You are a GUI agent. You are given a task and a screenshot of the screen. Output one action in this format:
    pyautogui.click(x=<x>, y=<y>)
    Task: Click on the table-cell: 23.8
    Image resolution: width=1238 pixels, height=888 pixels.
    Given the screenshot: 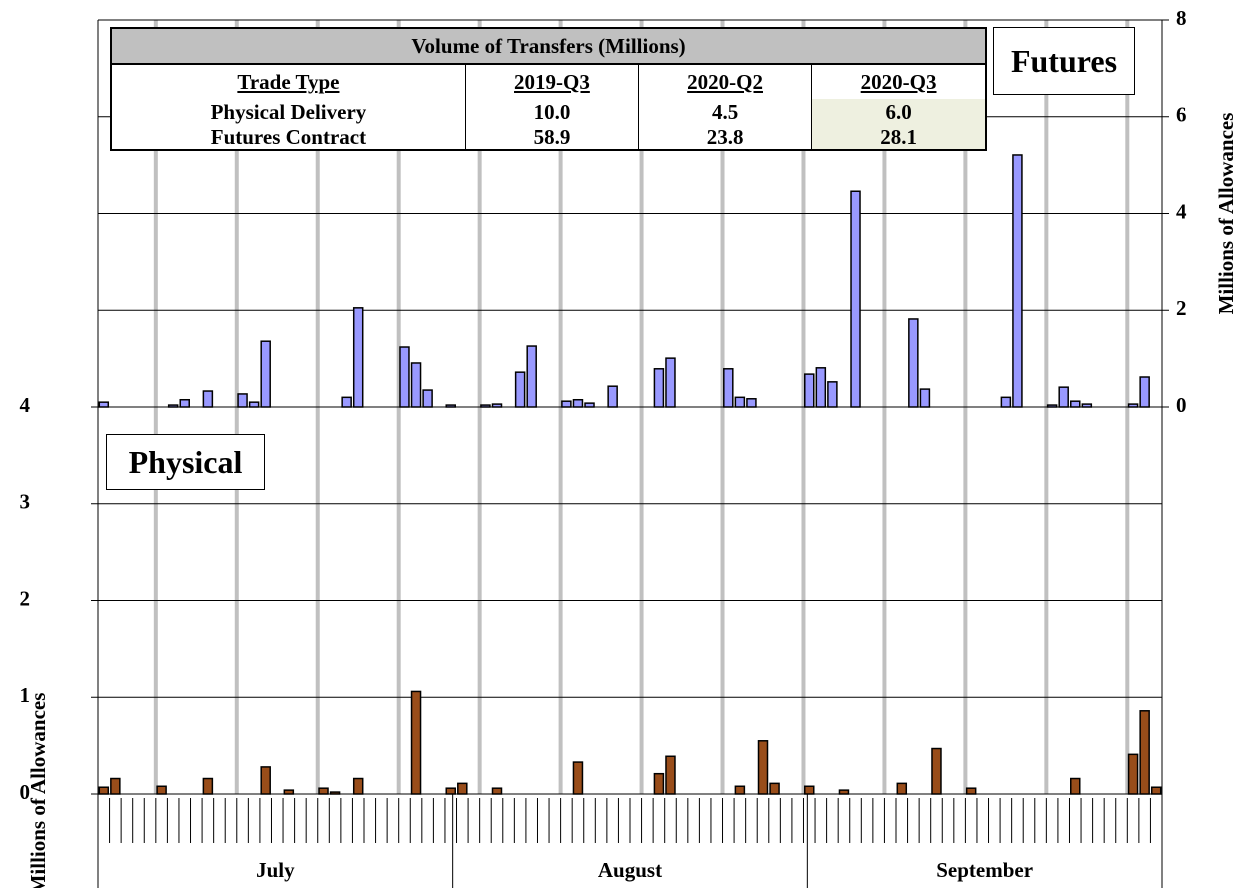 What is the action you would take?
    pyautogui.click(x=725, y=137)
    